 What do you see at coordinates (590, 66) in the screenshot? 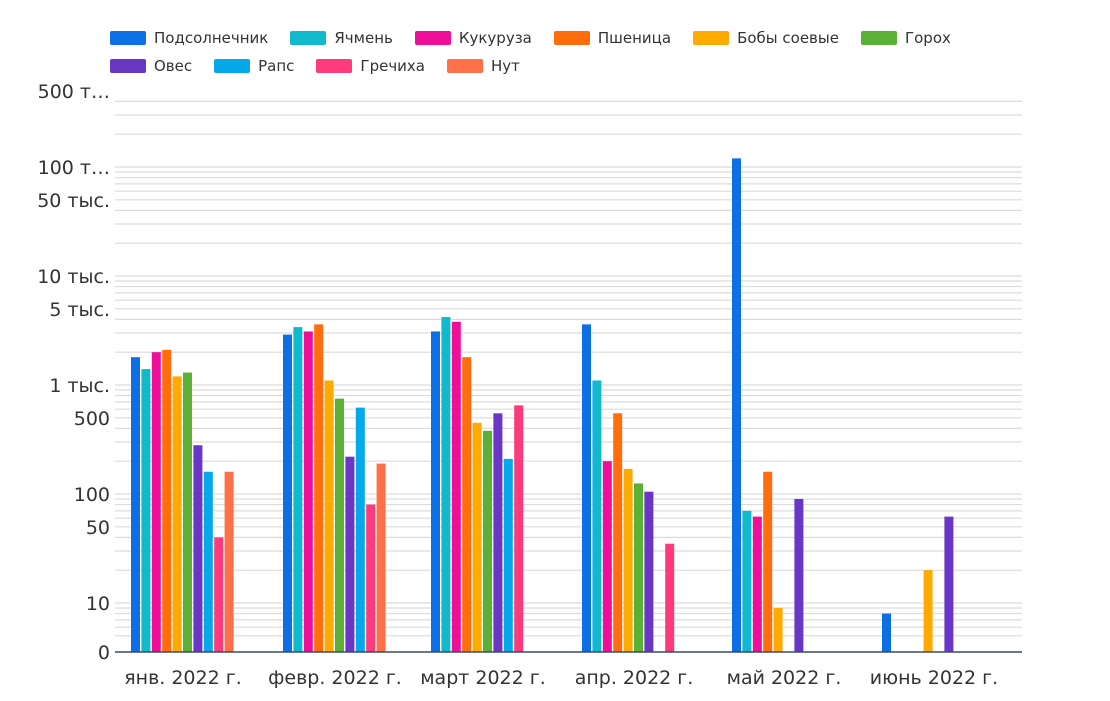
I see `legend-row: Овес Рапс Гречиха Нут` at bounding box center [590, 66].